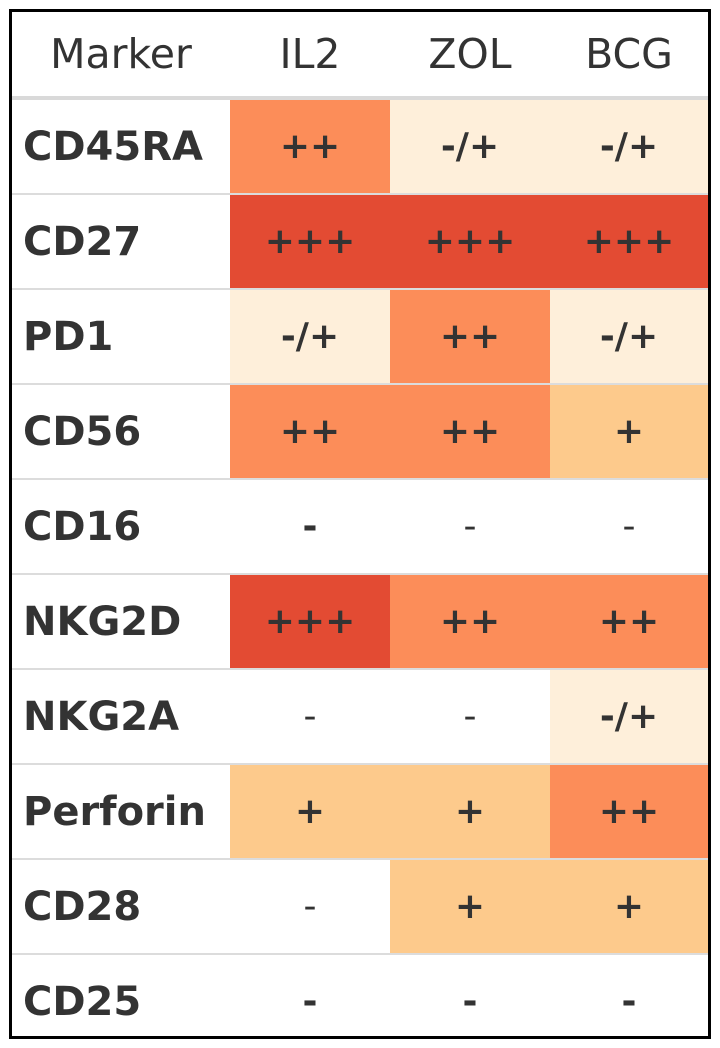 The height and width of the screenshot is (1048, 720). Describe the element at coordinates (629, 716) in the screenshot. I see `cell-nkg2a-bcg: -/+` at that location.